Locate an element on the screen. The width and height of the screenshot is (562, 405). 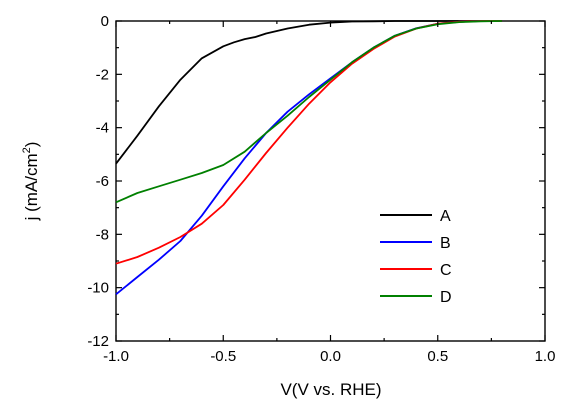
x-tick-label: -1.0 is located at coordinates (116, 356).